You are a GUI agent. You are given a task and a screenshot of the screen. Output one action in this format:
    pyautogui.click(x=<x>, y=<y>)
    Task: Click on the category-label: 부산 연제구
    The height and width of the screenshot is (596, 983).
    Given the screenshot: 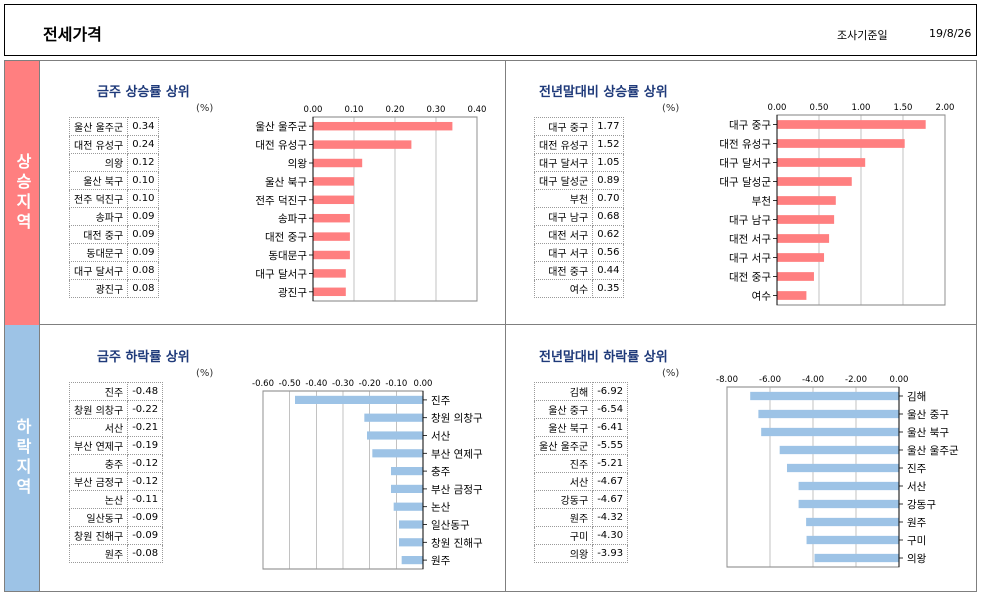 What is the action you would take?
    pyautogui.click(x=457, y=454)
    